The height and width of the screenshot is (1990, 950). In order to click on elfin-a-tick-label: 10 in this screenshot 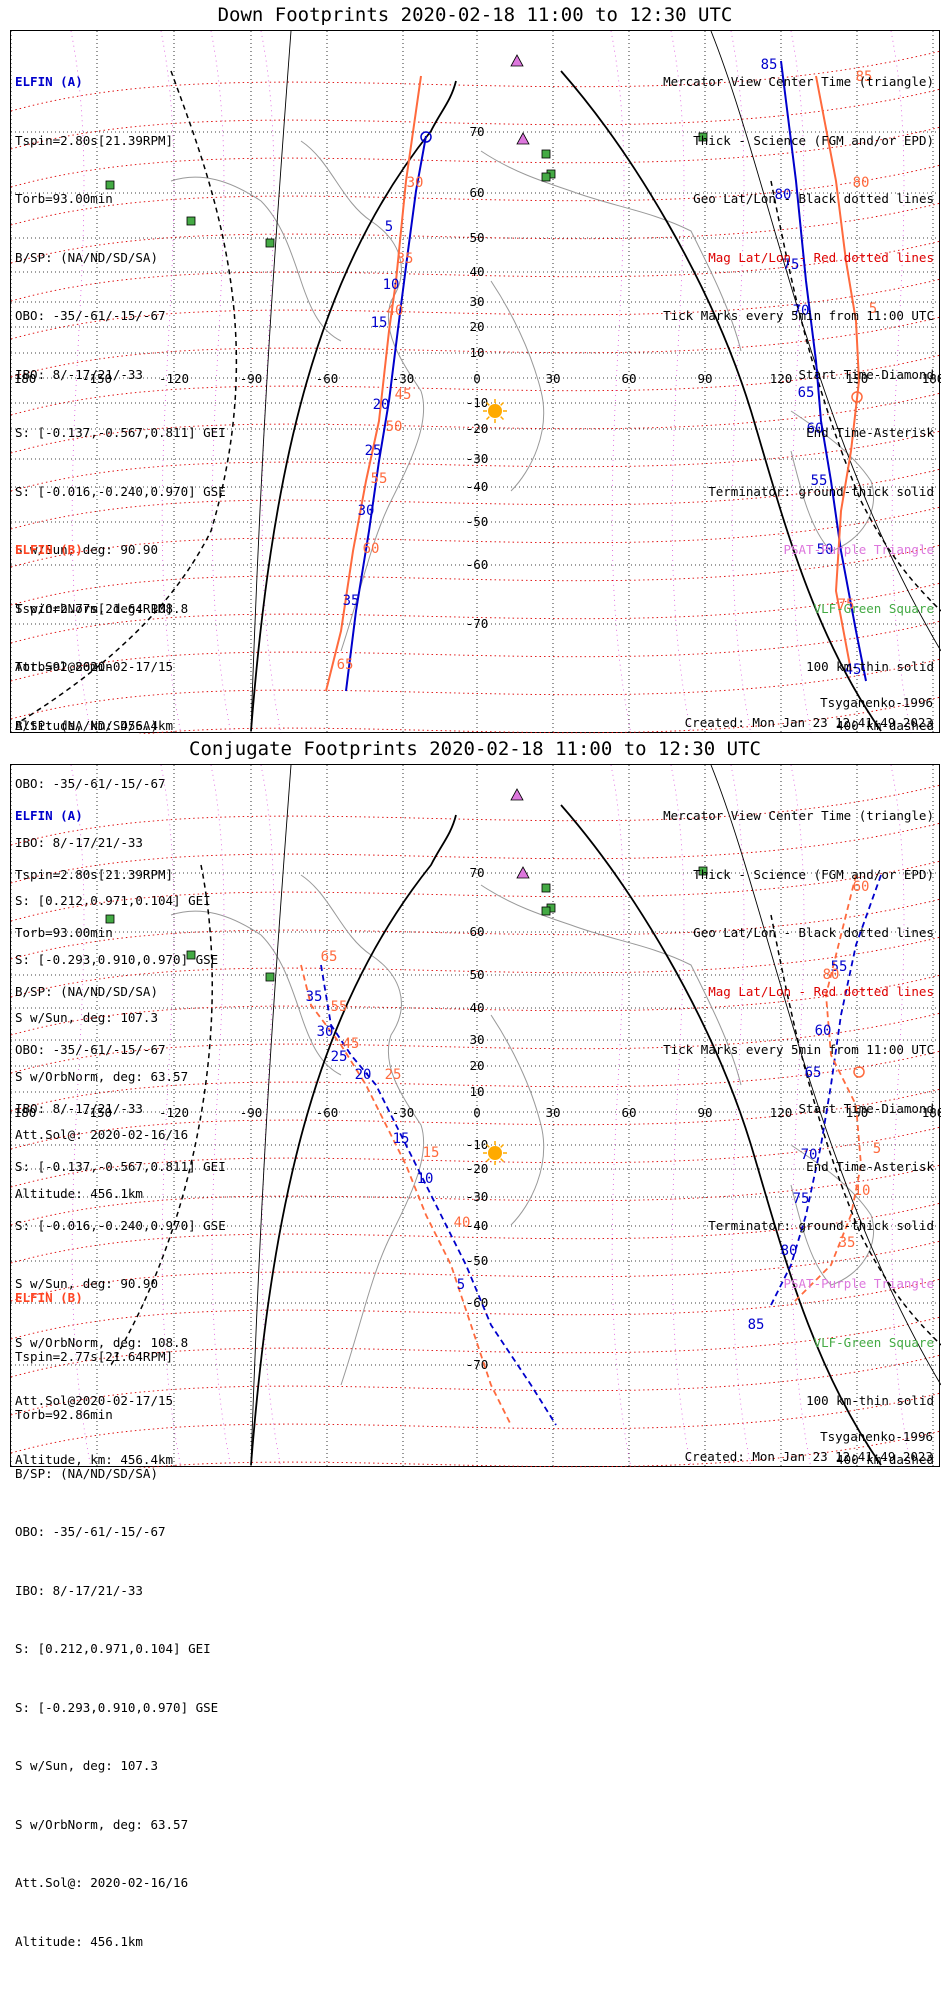, I will do `click(425, 1179)`.